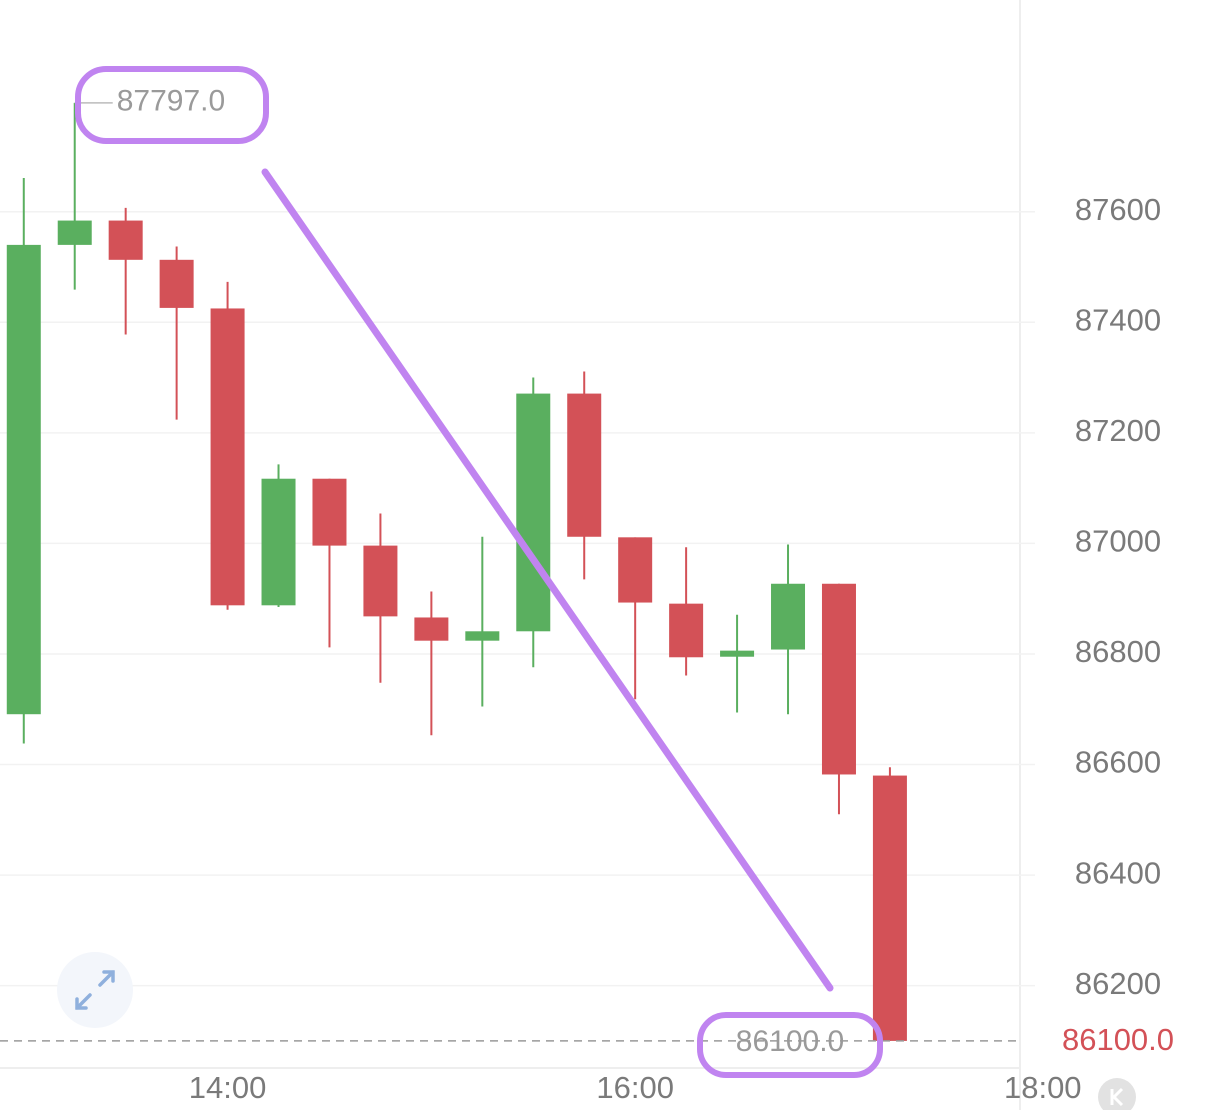 This screenshot has height=1110, width=1216. I want to click on last-price-bg, so click(1118, 1040).